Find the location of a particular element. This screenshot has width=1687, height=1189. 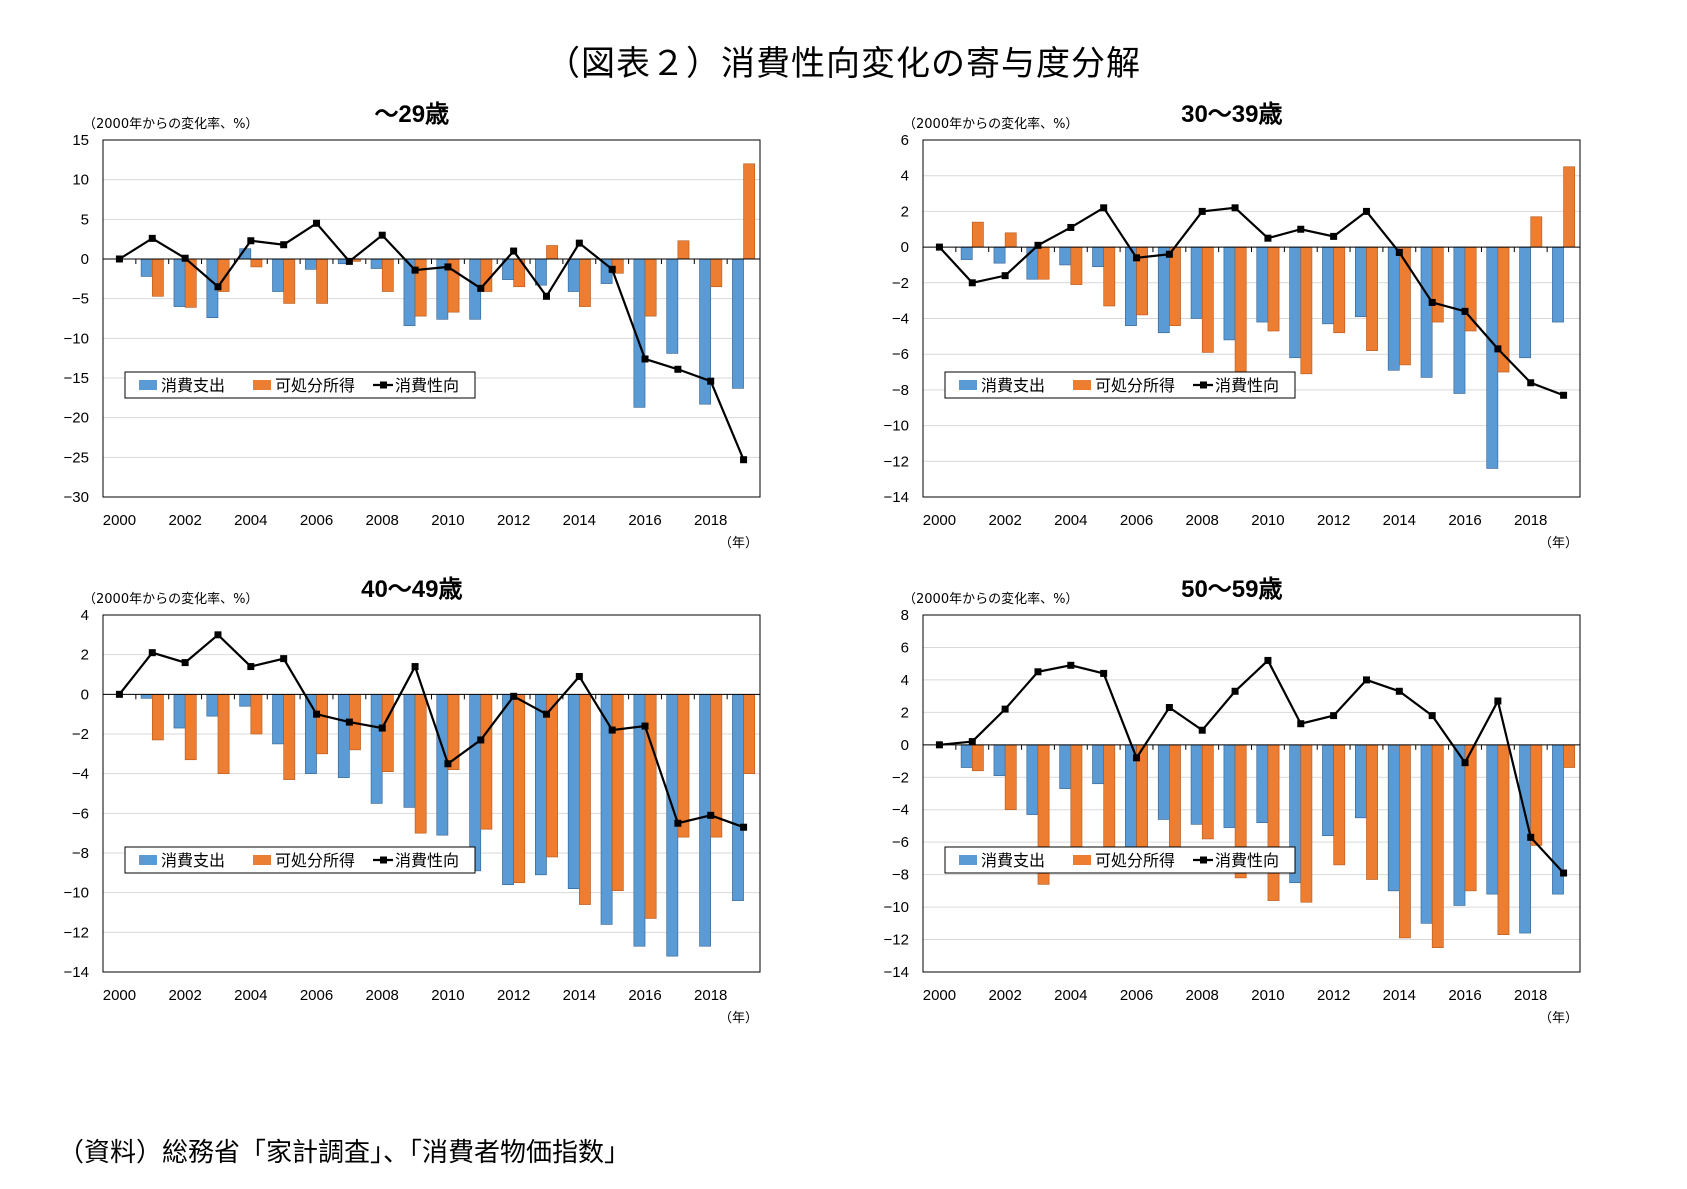

propensity-marker-2012 is located at coordinates (1334, 236).